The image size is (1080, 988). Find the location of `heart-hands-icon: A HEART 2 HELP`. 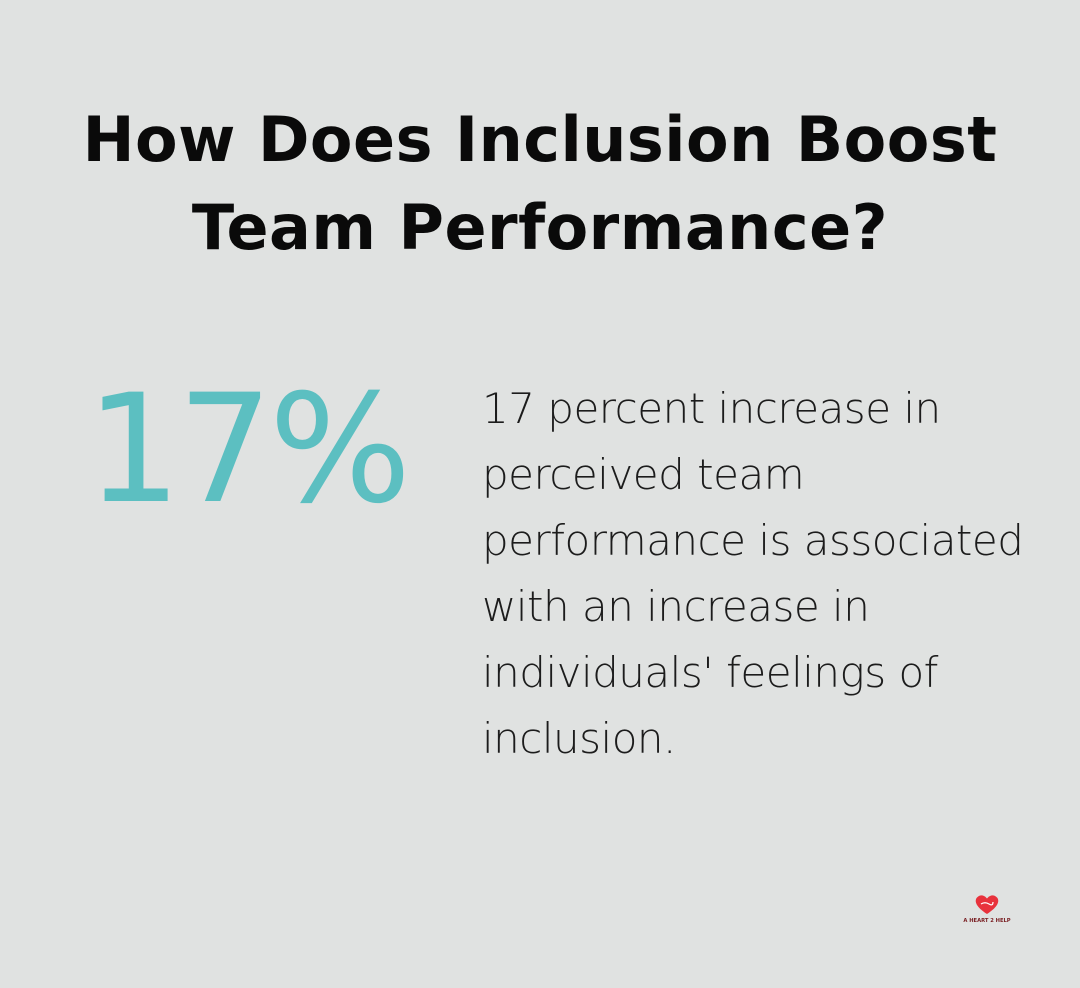

heart-hands-icon: A HEART 2 HELP is located at coordinates (987, 909).